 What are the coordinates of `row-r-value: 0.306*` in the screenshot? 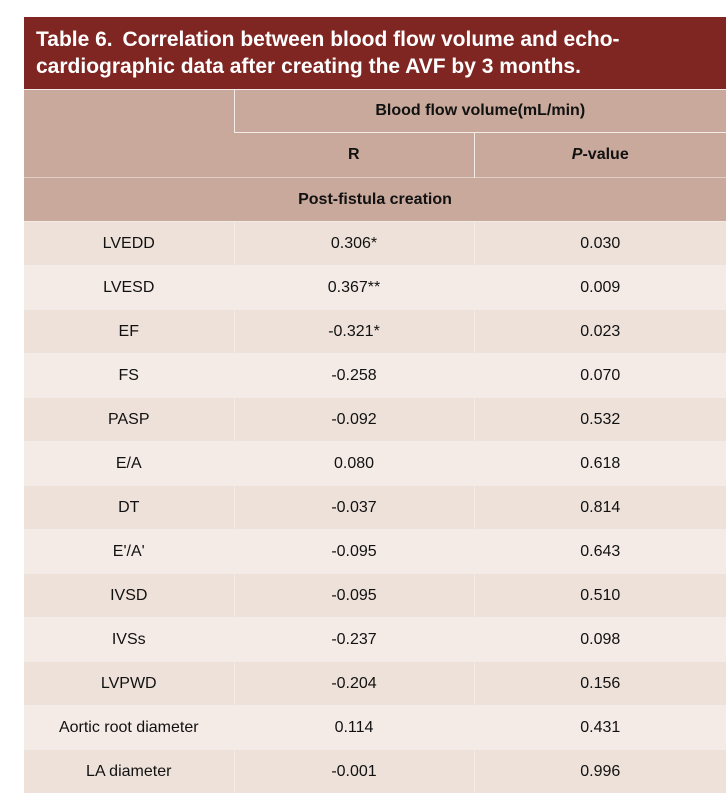 It's located at (353, 243).